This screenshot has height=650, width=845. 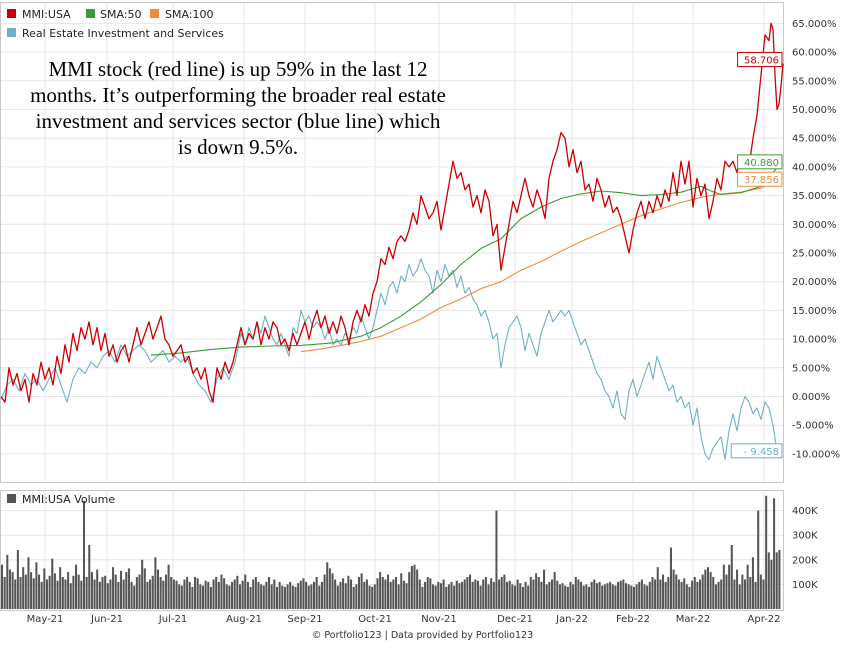 I want to click on x-tick-label: Jun-21, so click(x=106, y=619).